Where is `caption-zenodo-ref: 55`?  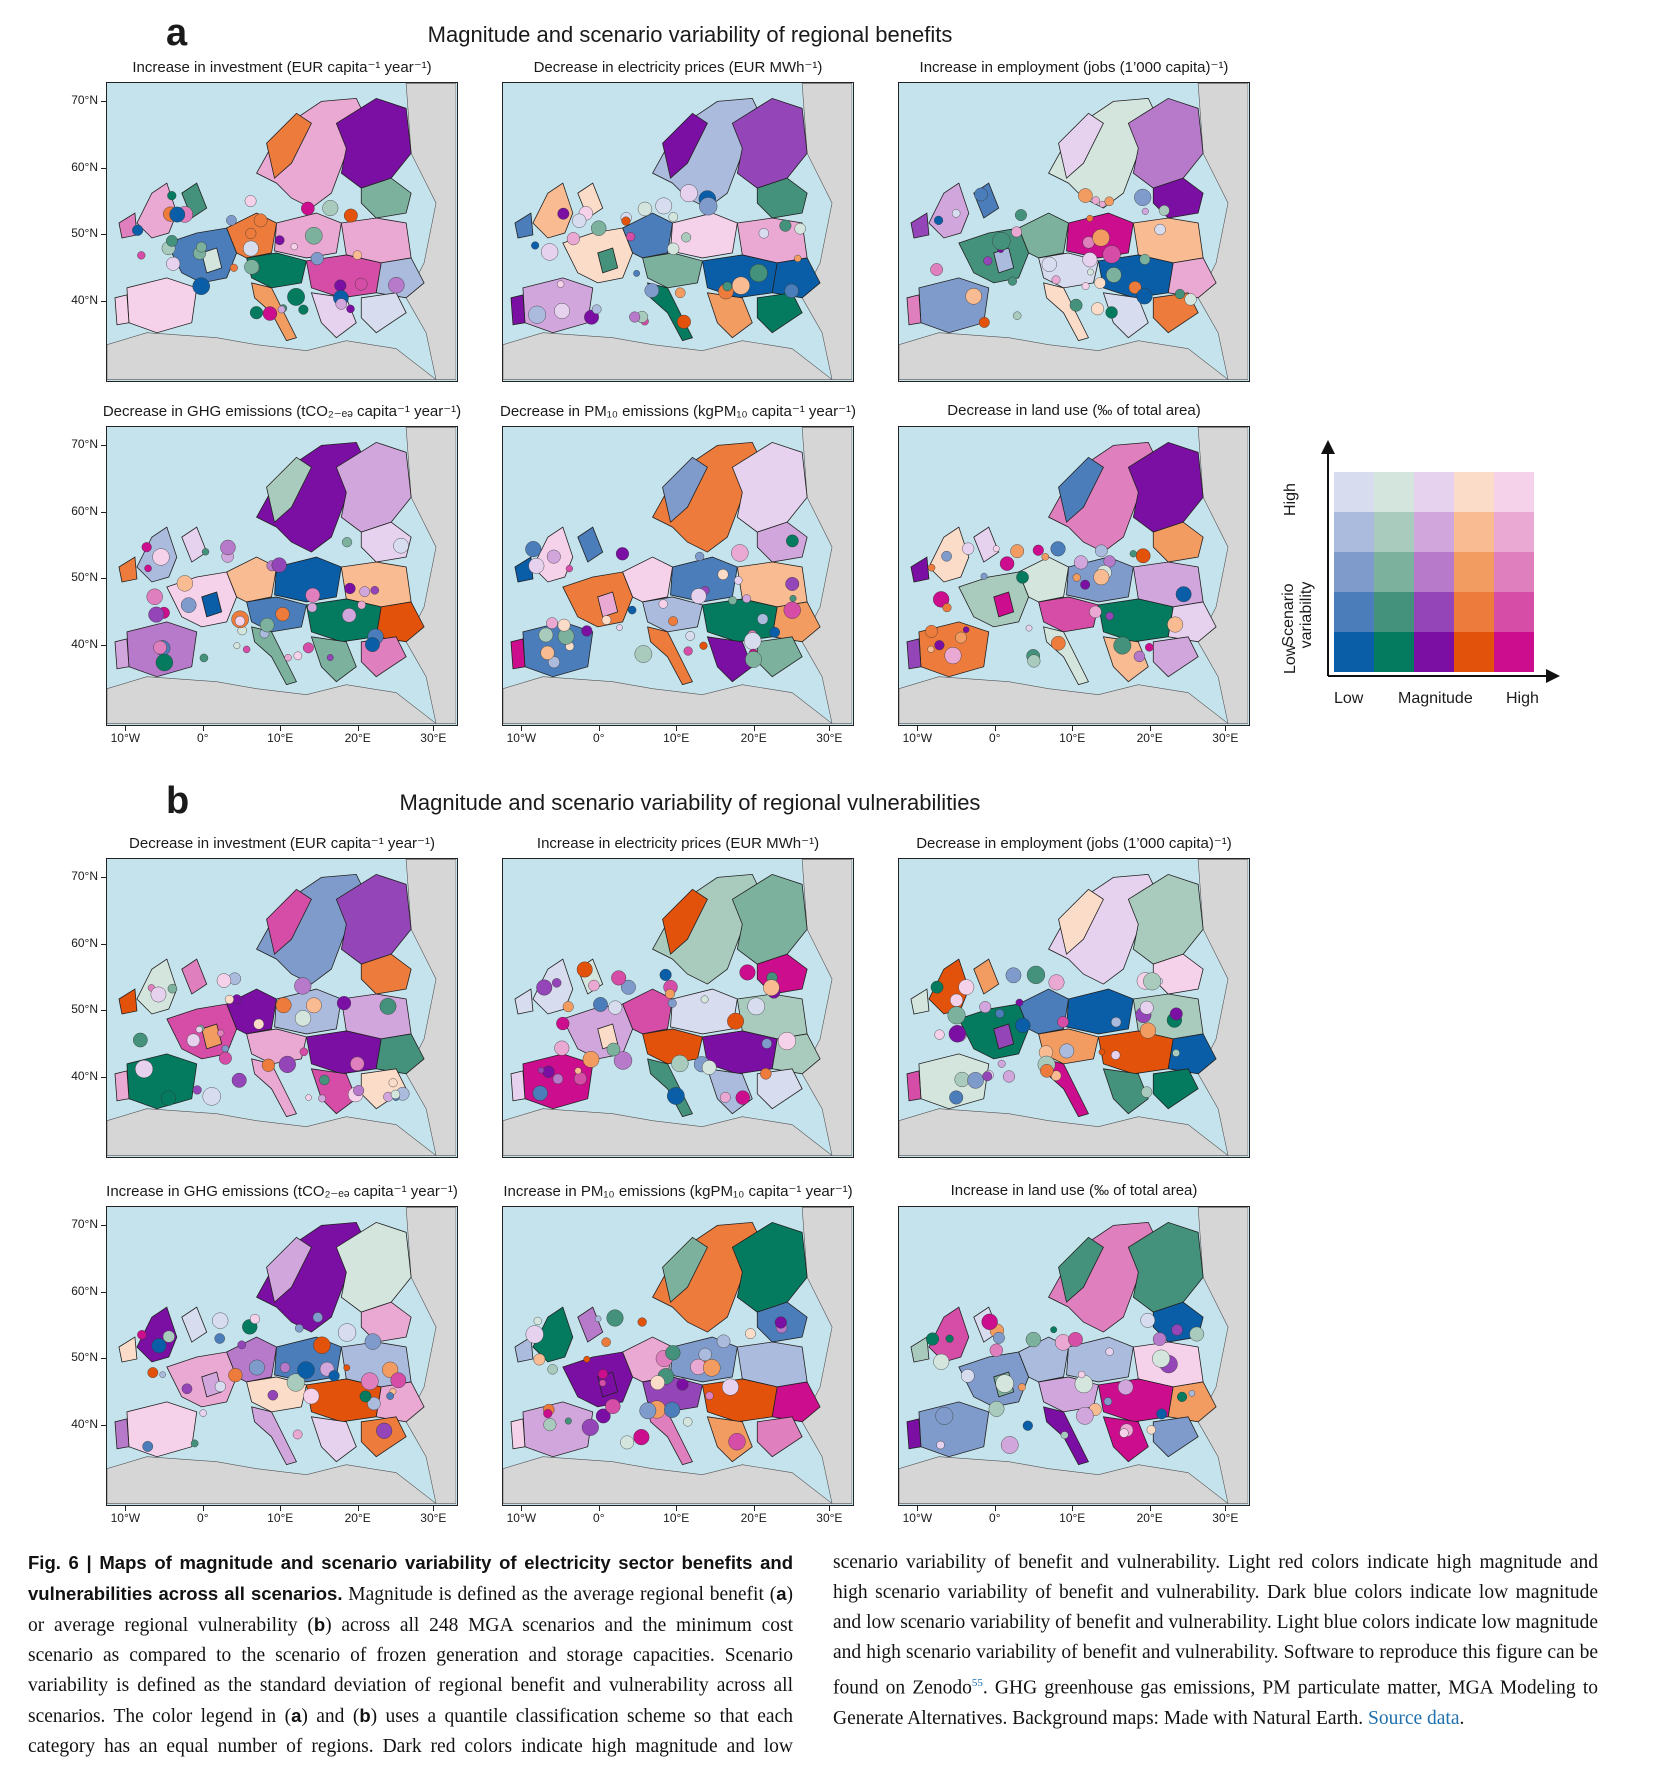
caption-zenodo-ref: 55 is located at coordinates (977, 1683).